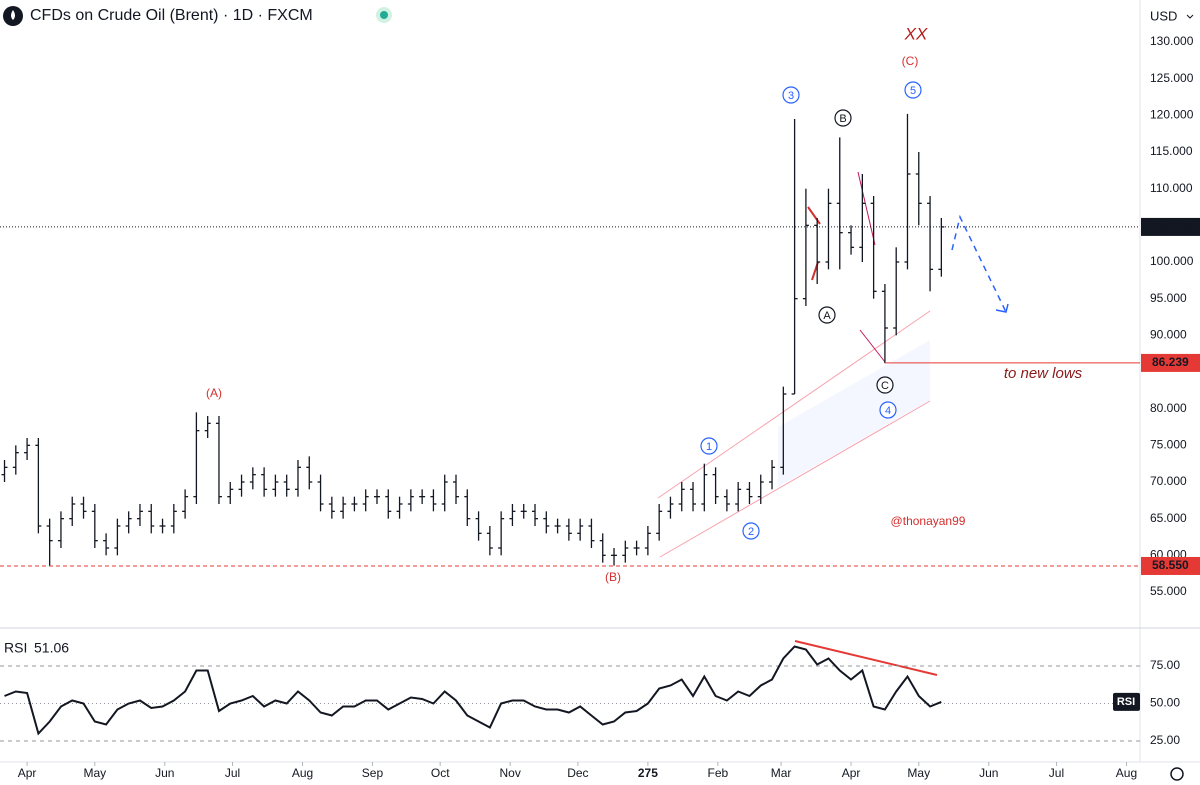 The height and width of the screenshot is (785, 1200). I want to click on y-tick-label: 130.000, so click(1172, 41).